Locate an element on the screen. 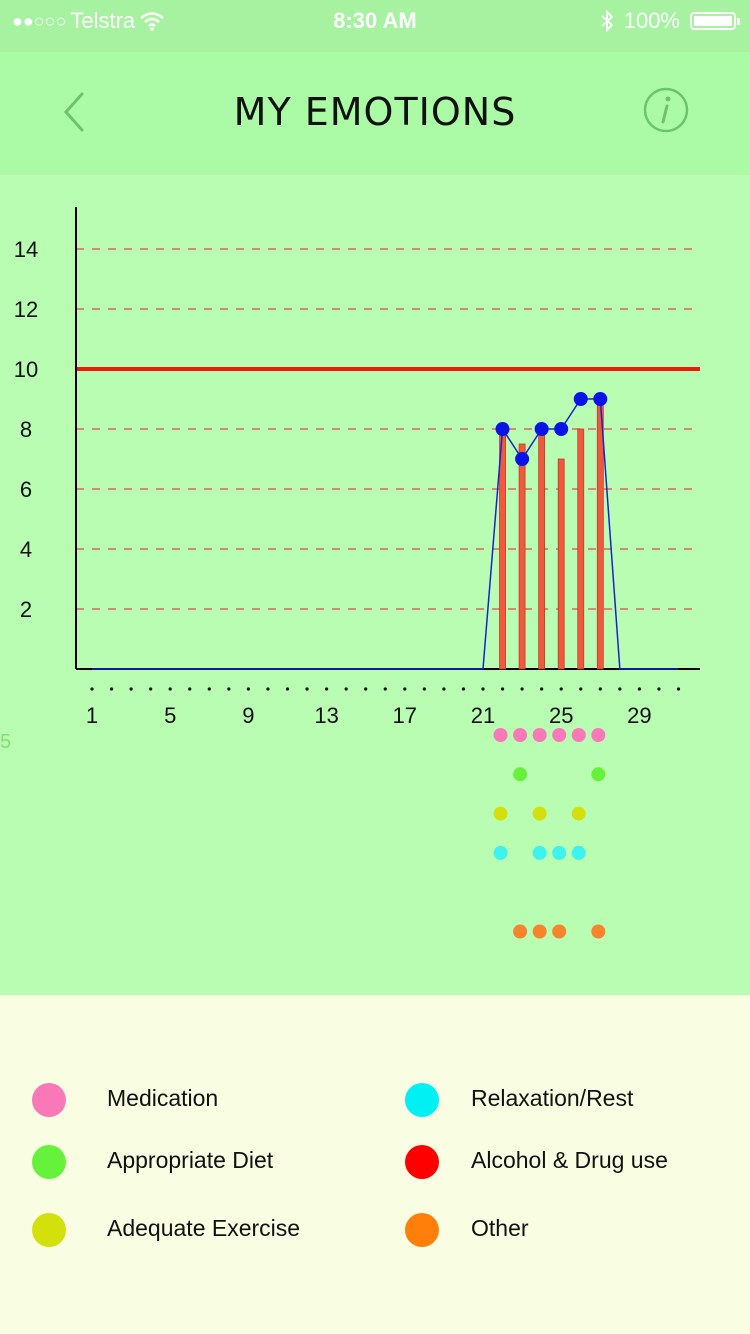 The width and height of the screenshot is (750, 1334). x-tick-label: 25 is located at coordinates (561, 715).